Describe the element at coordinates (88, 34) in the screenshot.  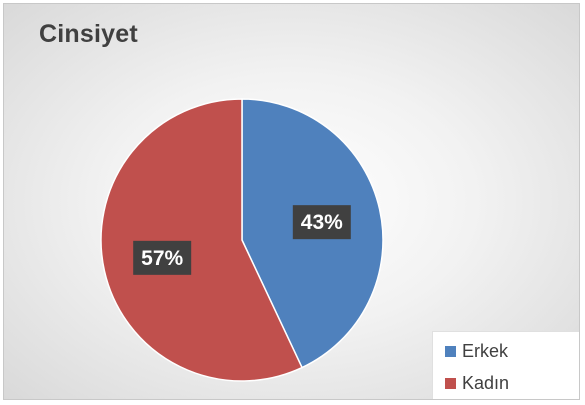
I see `chart-title: Cinsiyet` at that location.